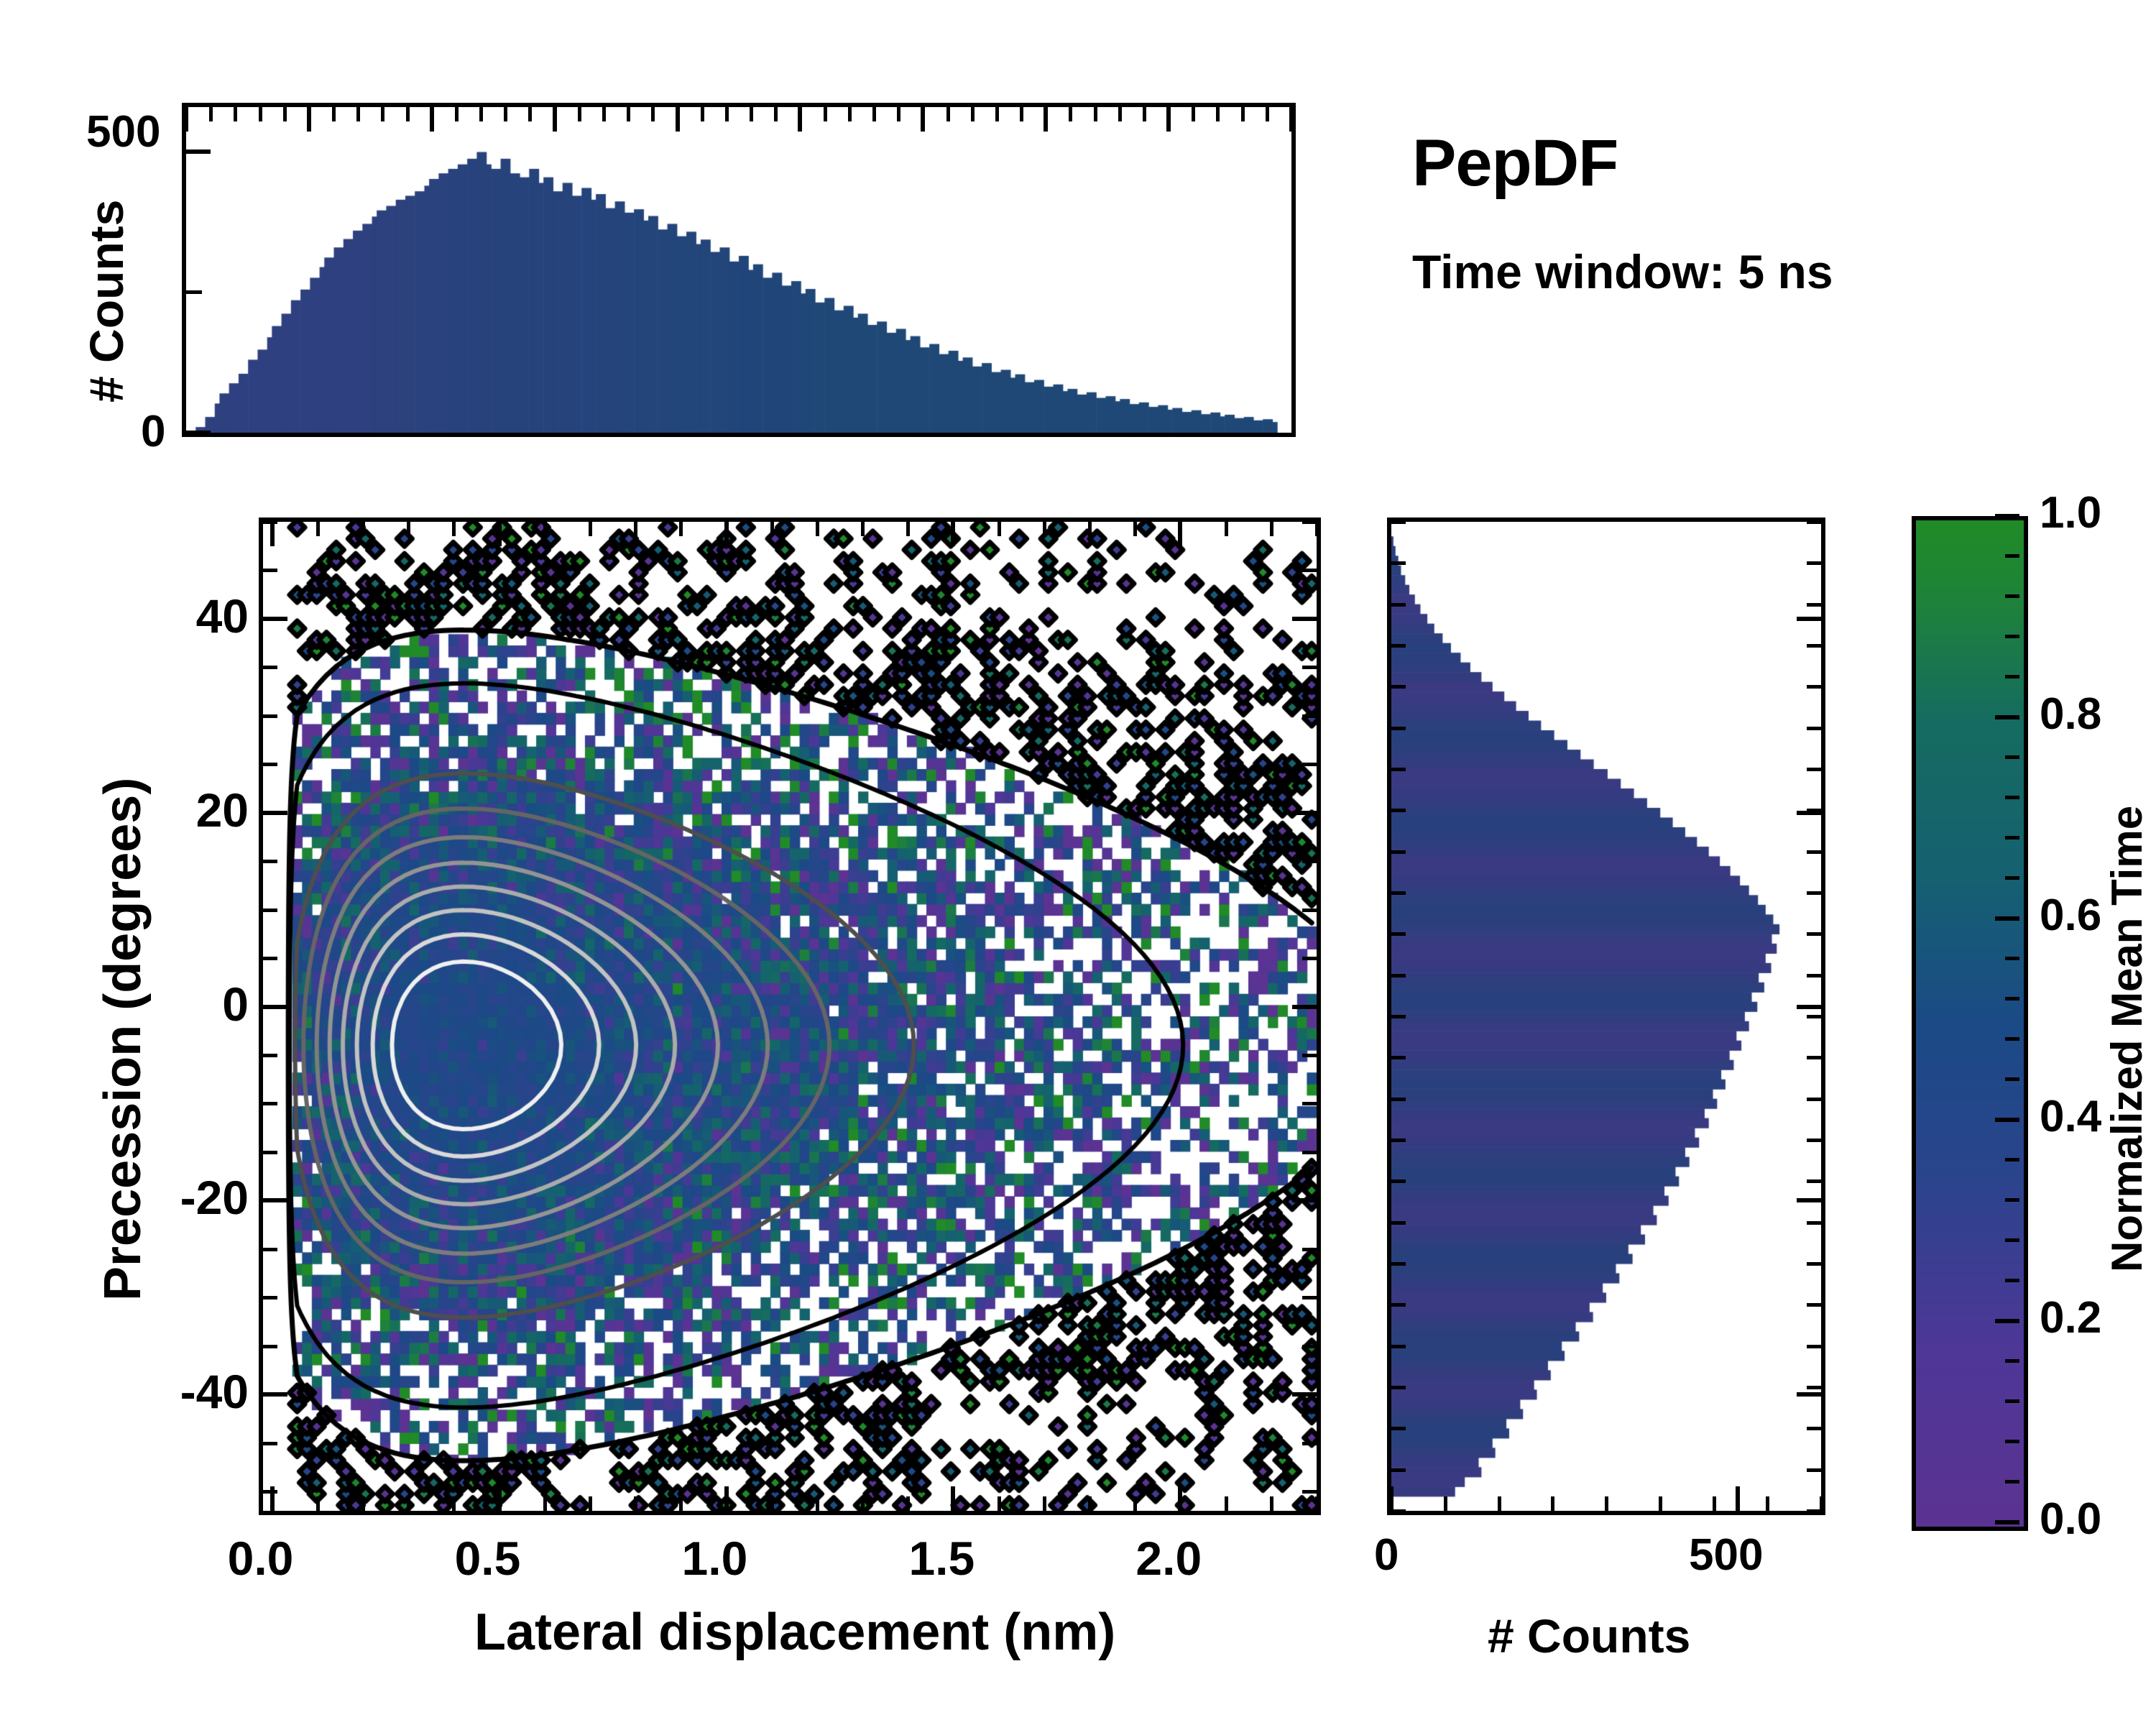 The height and width of the screenshot is (1725, 2156). I want to click on main-xtick-label: 2.0, so click(1168, 1558).